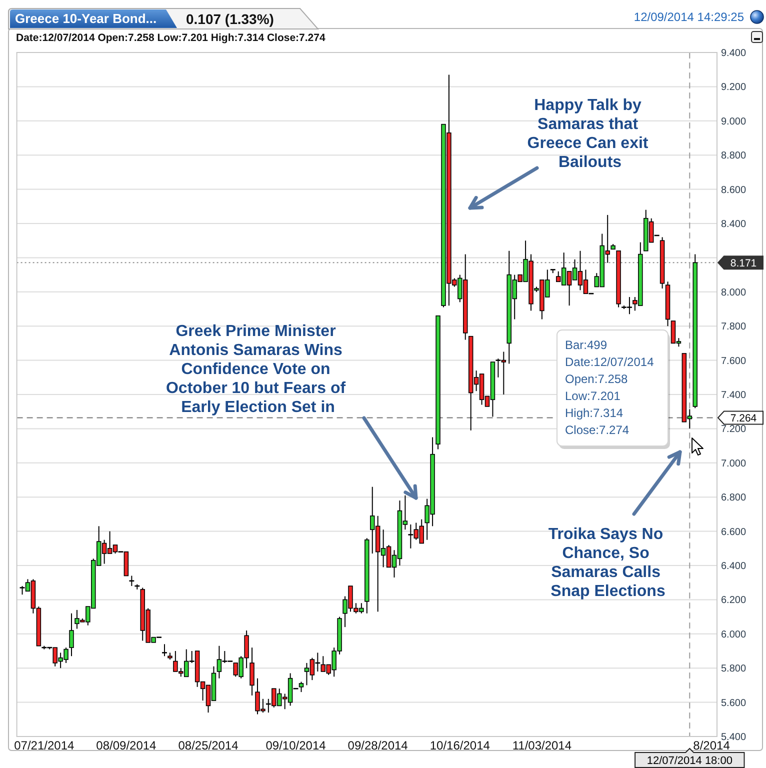  Describe the element at coordinates (733, 88) in the screenshot. I see `y-tick-label: 9.200` at that location.